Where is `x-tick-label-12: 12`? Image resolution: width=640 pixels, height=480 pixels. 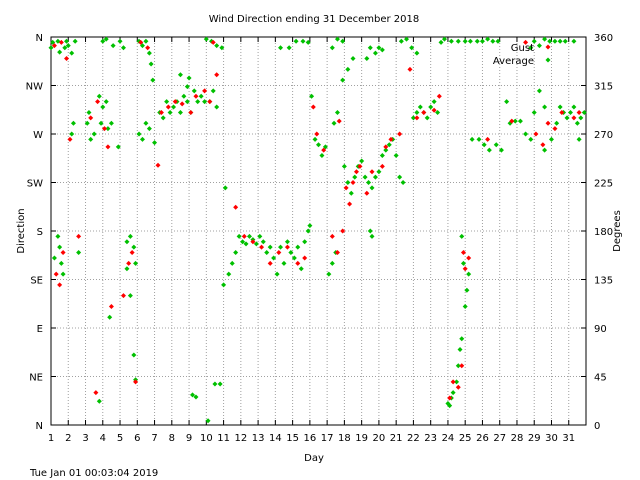 x-tick-label-12: 12 is located at coordinates (240, 438).